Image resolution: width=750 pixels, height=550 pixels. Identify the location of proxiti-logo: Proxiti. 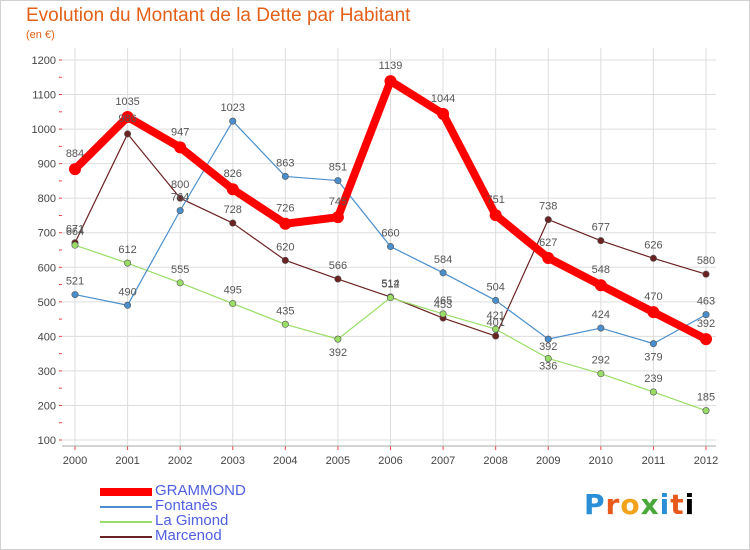
(640, 504).